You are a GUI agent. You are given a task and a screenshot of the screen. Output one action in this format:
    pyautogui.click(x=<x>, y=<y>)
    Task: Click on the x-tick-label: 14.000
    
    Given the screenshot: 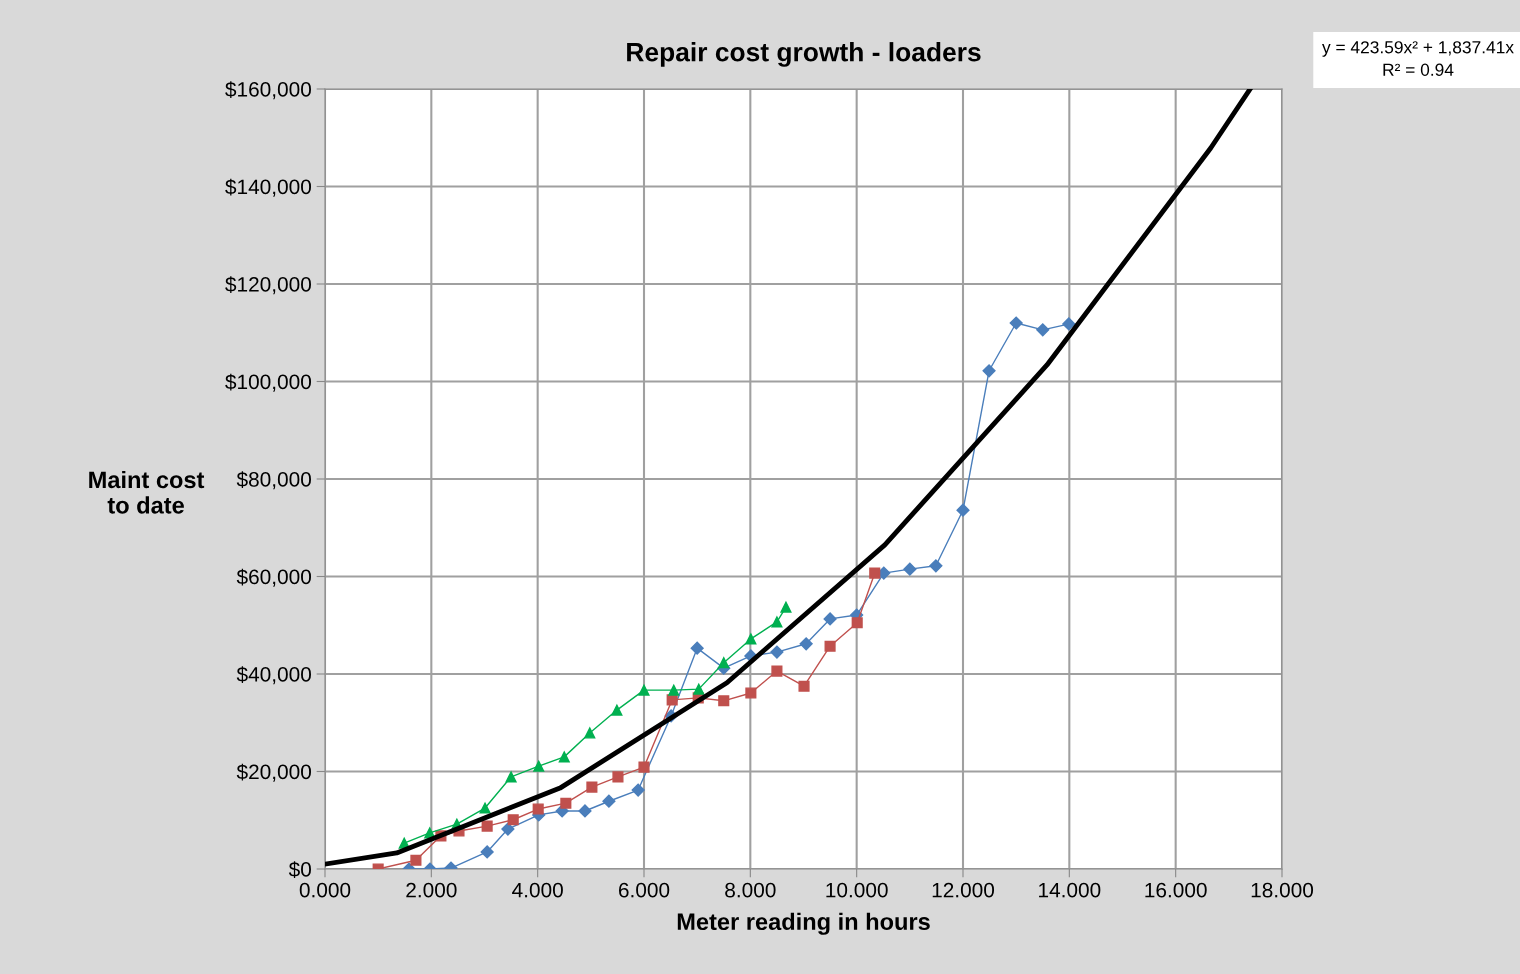 What is the action you would take?
    pyautogui.click(x=1070, y=890)
    